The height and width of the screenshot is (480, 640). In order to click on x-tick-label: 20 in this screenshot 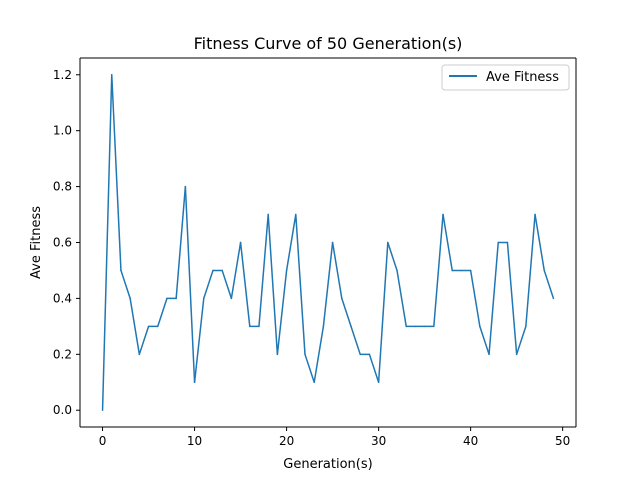, I will do `click(286, 441)`.